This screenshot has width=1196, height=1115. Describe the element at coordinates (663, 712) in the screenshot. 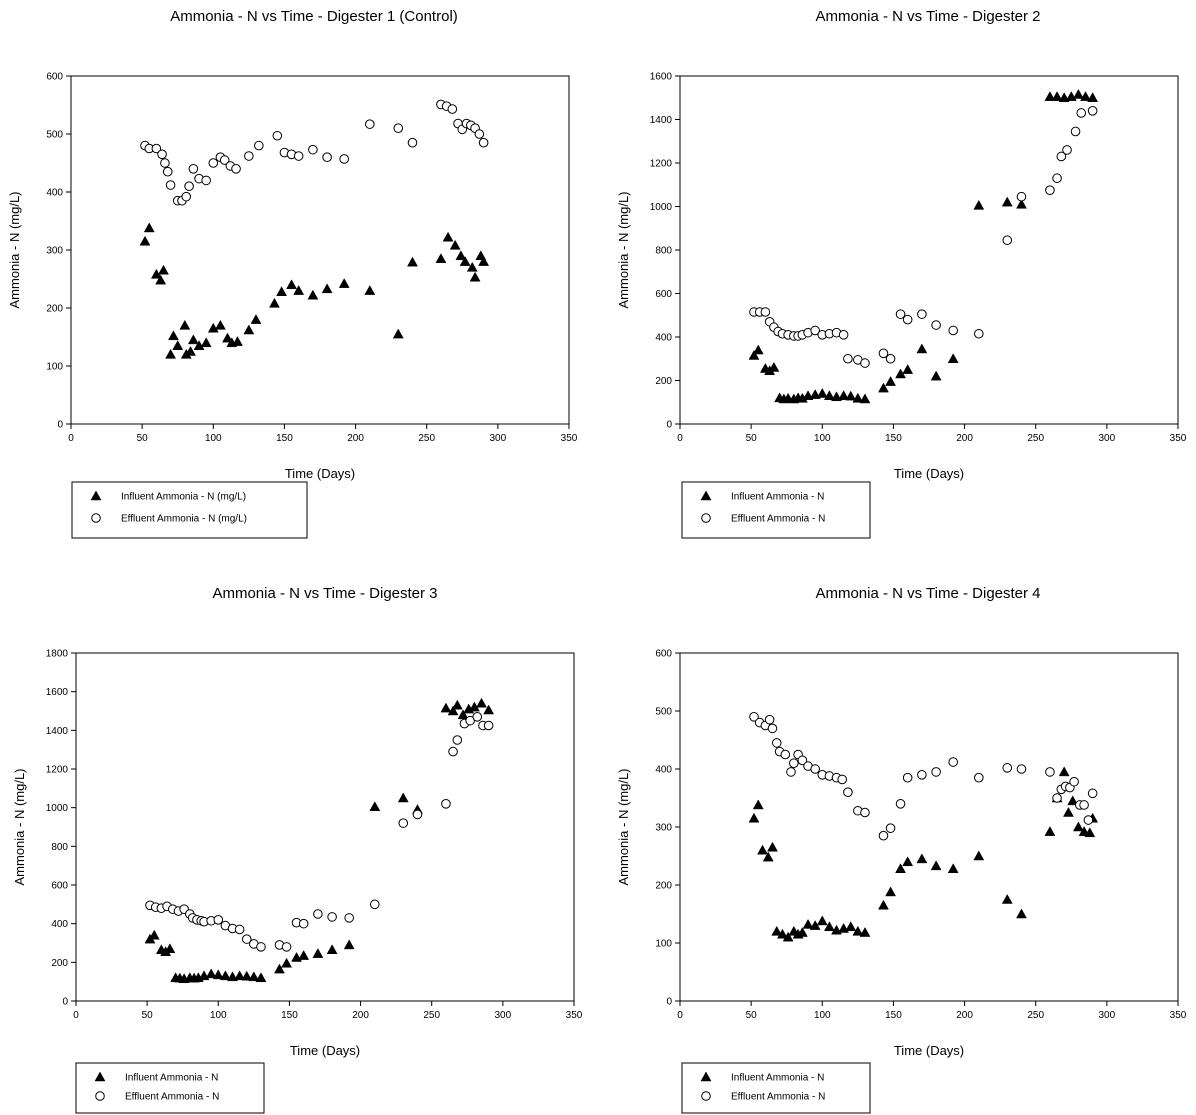

I see `y-tick-label: 500` at that location.